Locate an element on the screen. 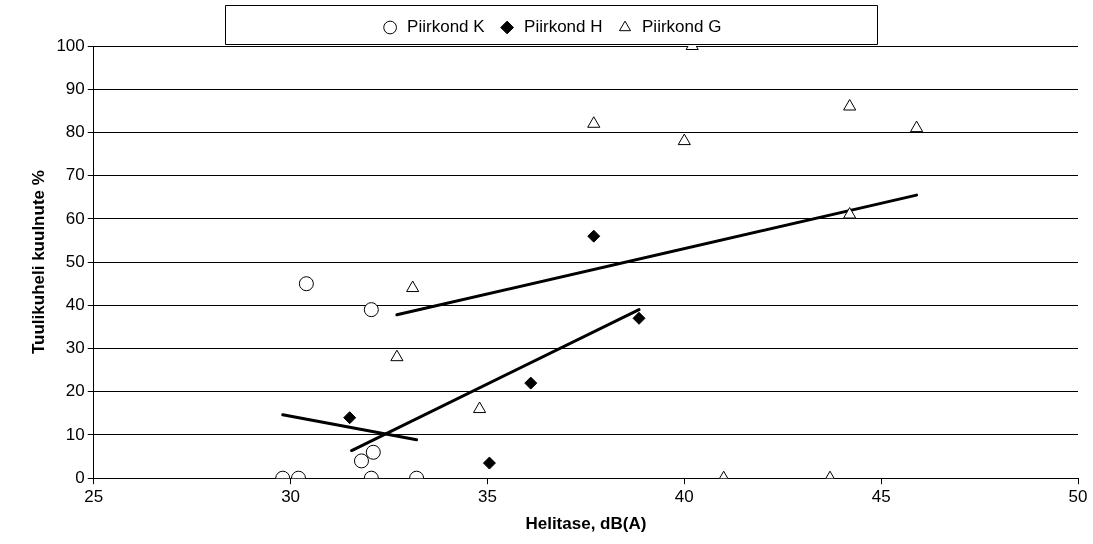 The height and width of the screenshot is (544, 1093). x-tick-label: 50 is located at coordinates (1078, 497).